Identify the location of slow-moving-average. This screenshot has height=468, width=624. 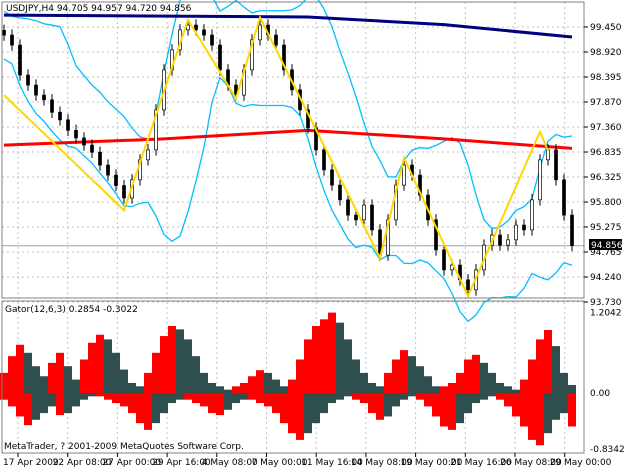
(288, 26).